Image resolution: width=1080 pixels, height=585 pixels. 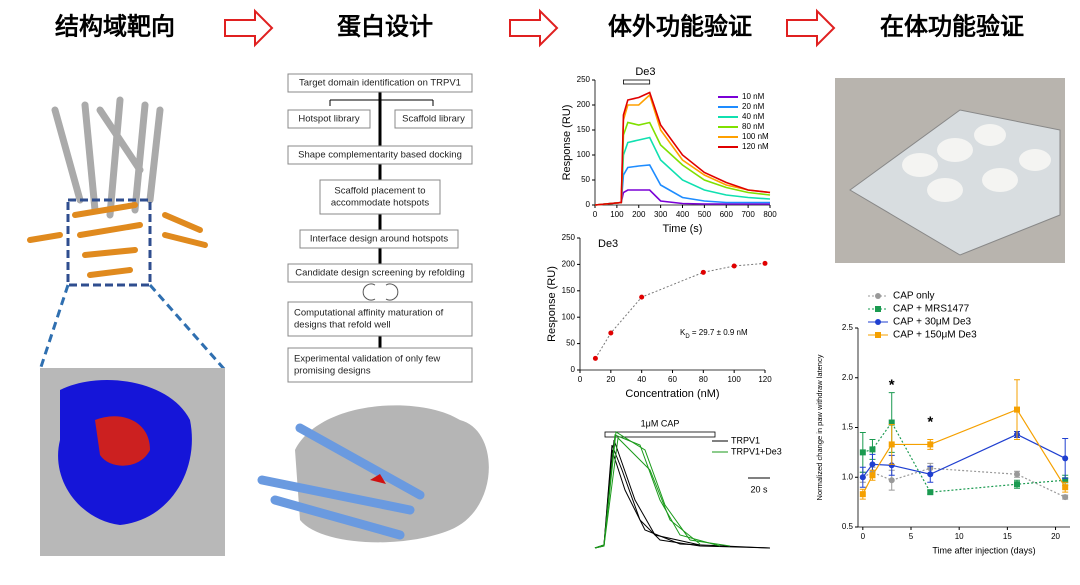 What do you see at coordinates (959, 536) in the screenshot?
I see `x-tick-label: 10` at bounding box center [959, 536].